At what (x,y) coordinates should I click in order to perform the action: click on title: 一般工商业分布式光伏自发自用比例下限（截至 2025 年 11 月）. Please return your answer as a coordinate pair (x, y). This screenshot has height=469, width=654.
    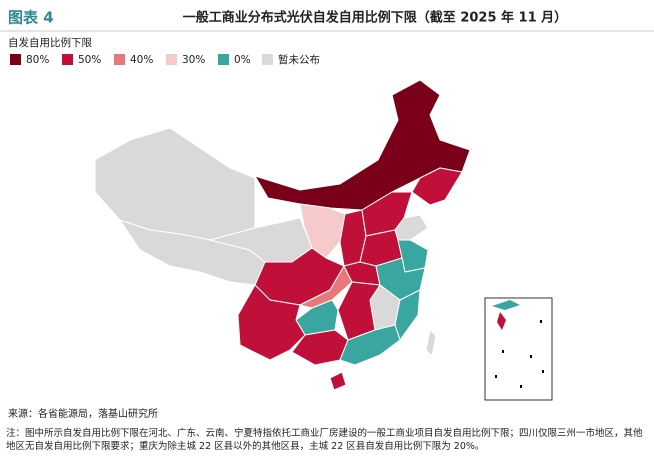
    Looking at the image, I should click on (375, 18).